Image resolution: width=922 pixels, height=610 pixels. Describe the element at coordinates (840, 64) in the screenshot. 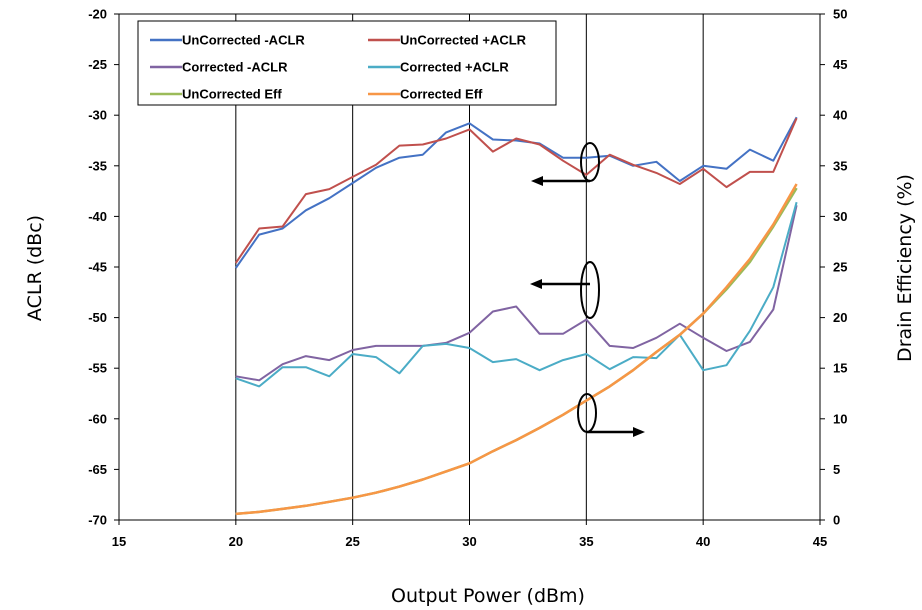

I see `y2-tick-label: 45` at that location.